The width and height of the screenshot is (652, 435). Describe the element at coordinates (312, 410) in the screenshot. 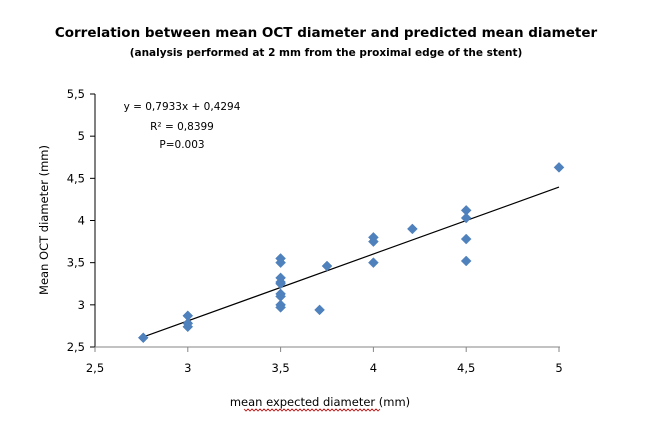

I see `spellcheck-underline` at that location.